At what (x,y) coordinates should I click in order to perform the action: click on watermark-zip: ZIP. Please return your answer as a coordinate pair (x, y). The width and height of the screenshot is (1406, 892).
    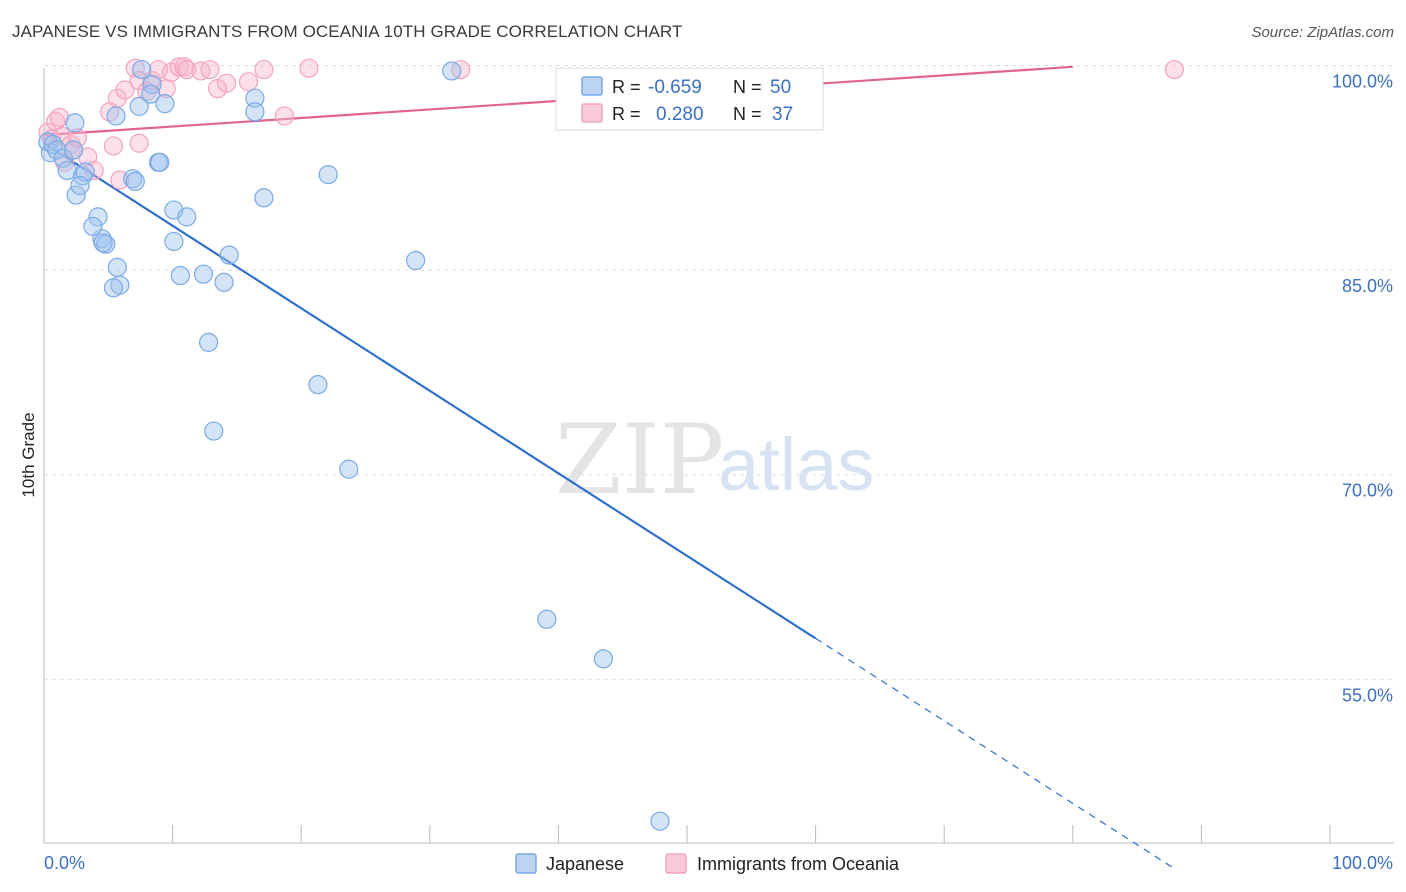
    Looking at the image, I should click on (639, 460).